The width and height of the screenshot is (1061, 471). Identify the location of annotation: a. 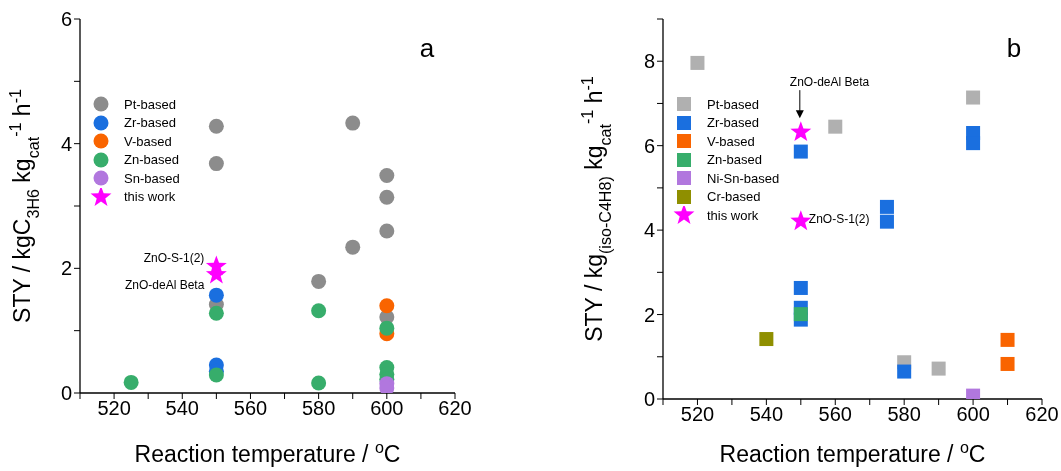
(427, 48).